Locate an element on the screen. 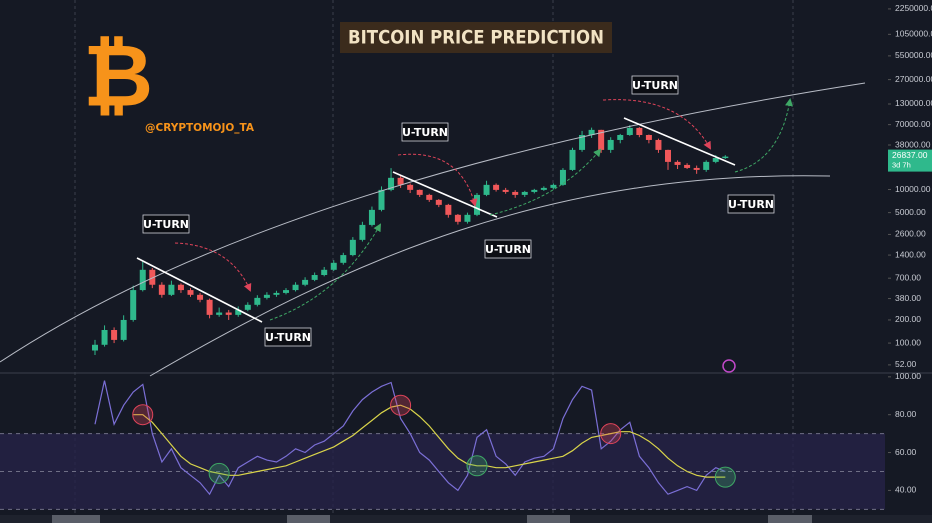 This screenshot has height=523, width=932. arrow-down is located at coordinates (656, 124).